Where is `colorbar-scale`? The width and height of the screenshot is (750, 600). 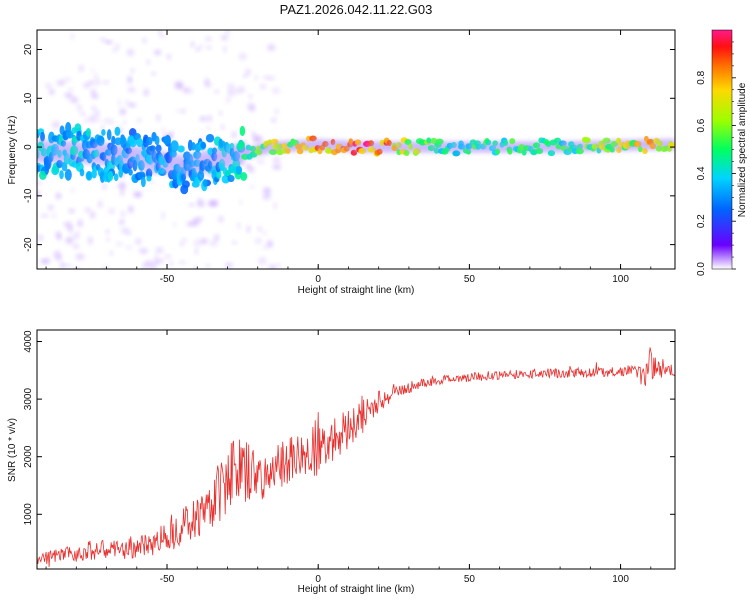 colorbar-scale is located at coordinates (722, 149).